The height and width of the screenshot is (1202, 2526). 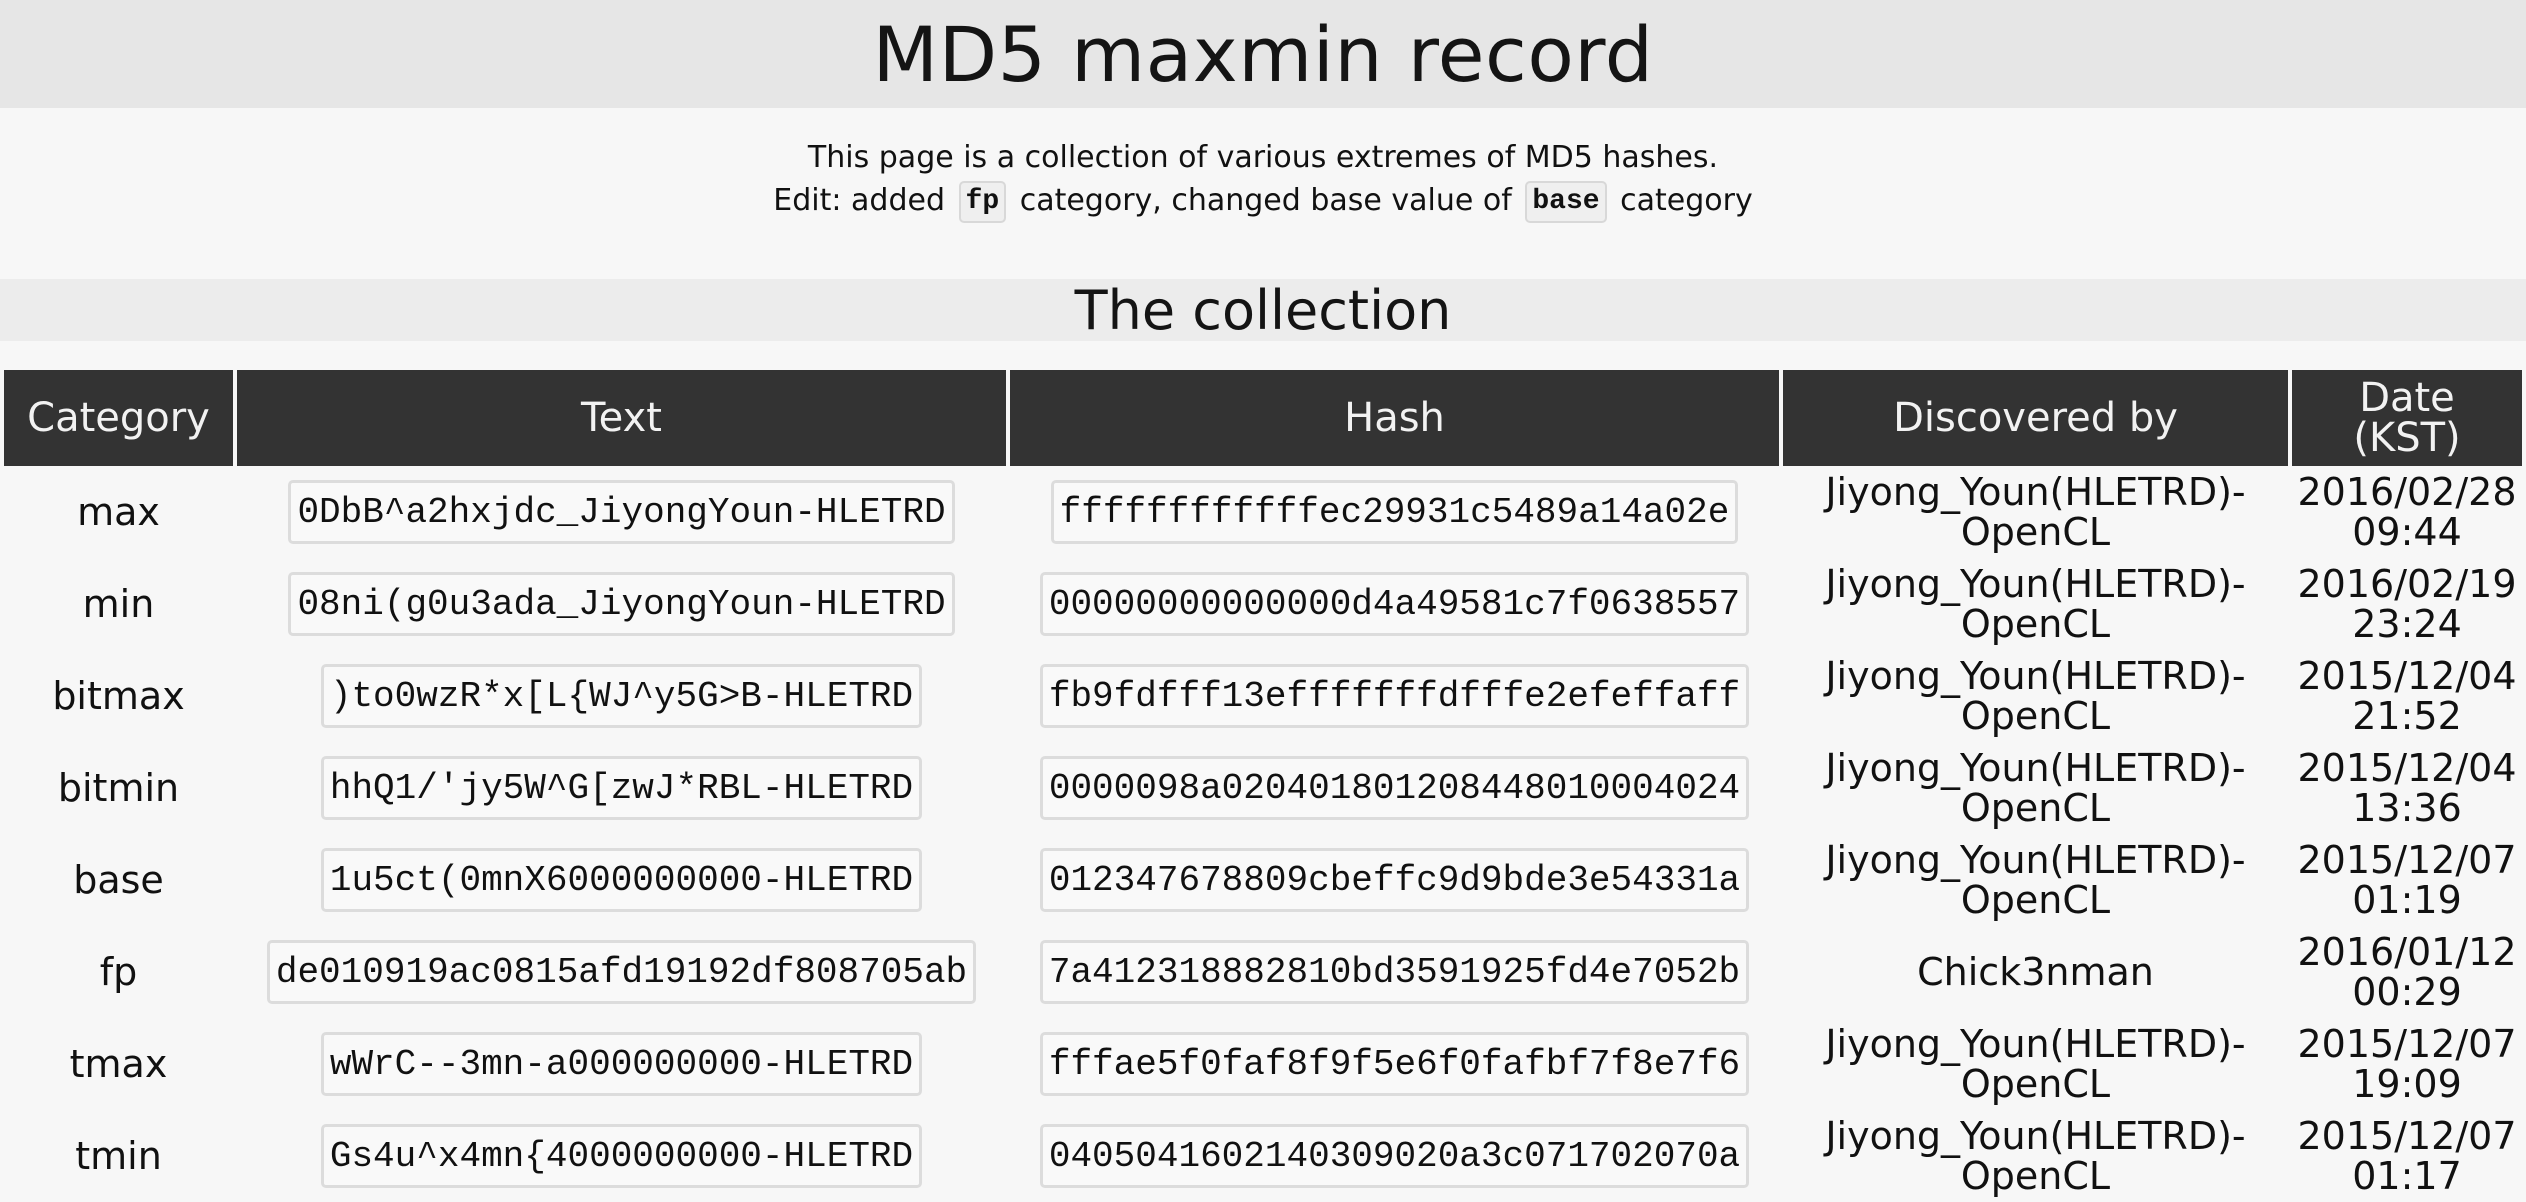 I want to click on hash-cell: fffae5f0faf8f9f5e6f0fafbf7f8e7f6, so click(x=1394, y=1064).